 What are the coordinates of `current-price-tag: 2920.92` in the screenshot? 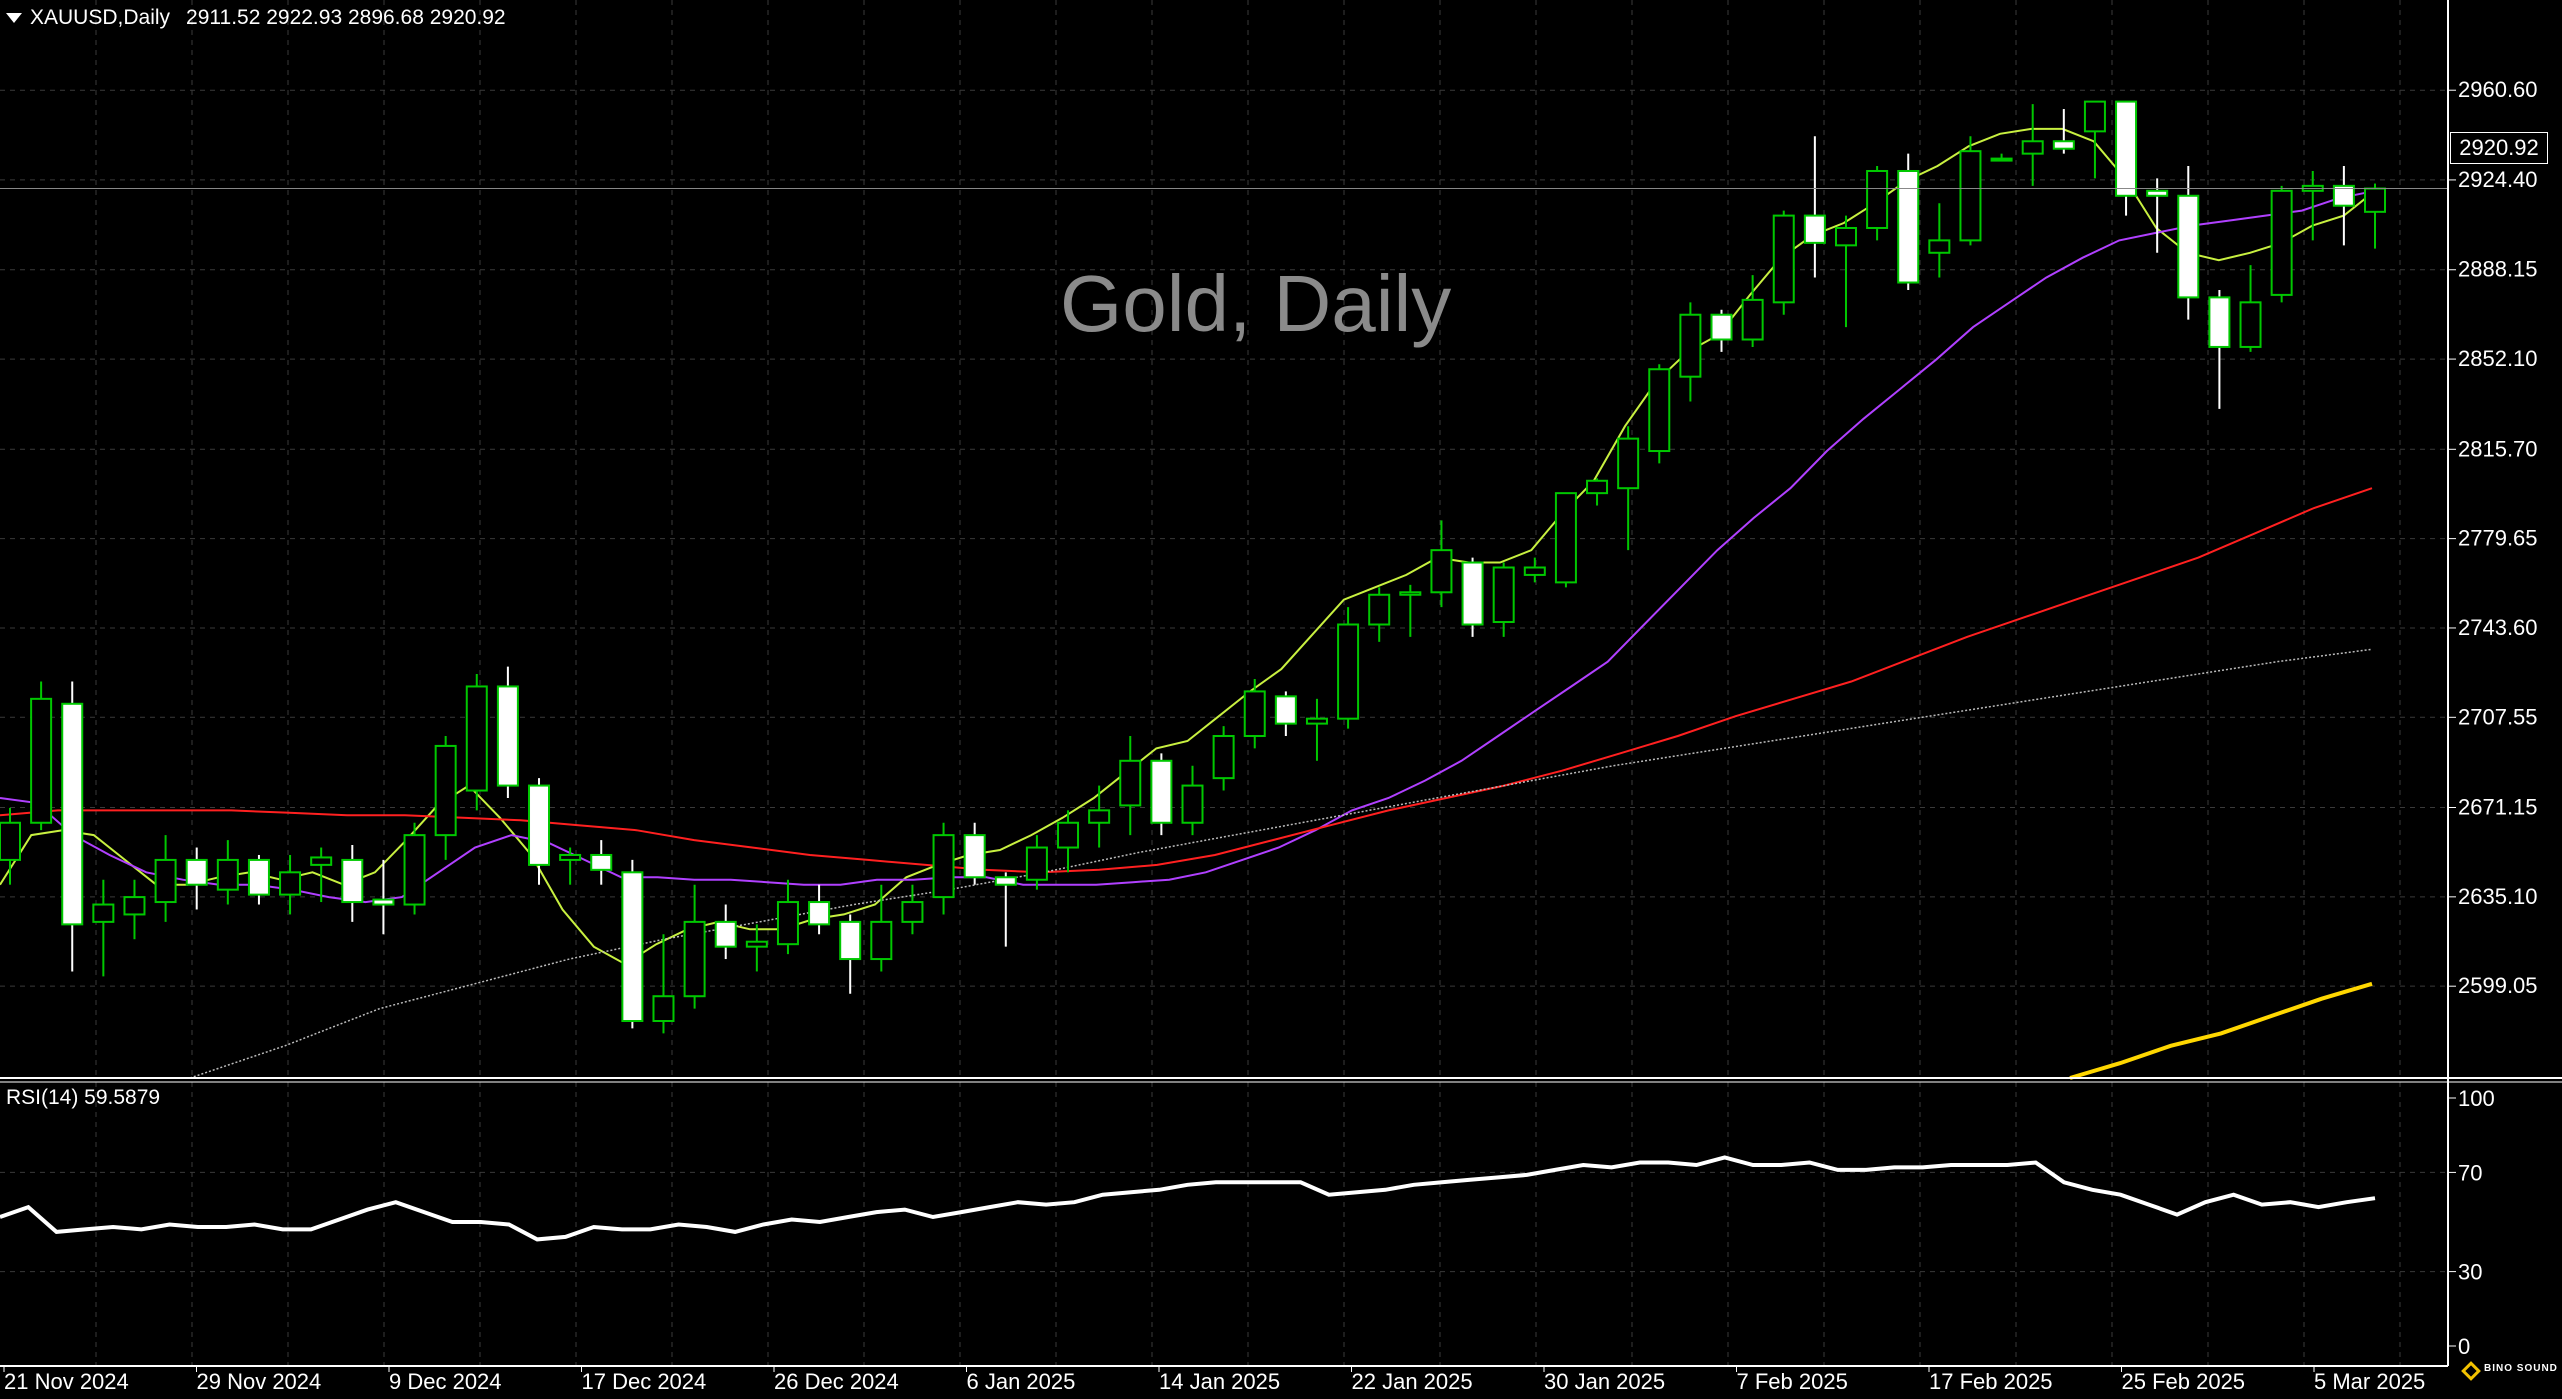 It's located at (2499, 148).